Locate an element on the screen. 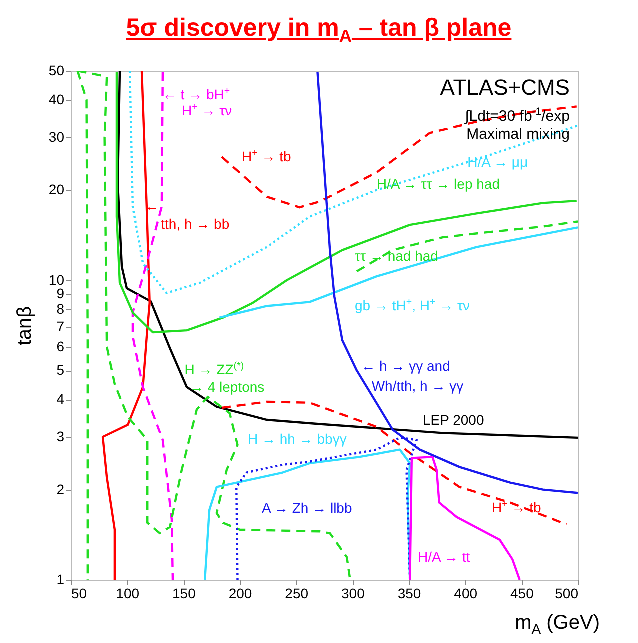  y-tick-label: 10 is located at coordinates (56, 280).